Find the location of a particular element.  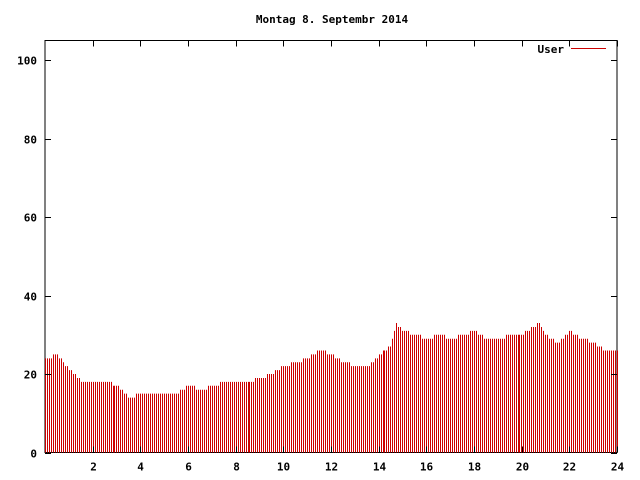

x-tick-label: 6 is located at coordinates (188, 467).